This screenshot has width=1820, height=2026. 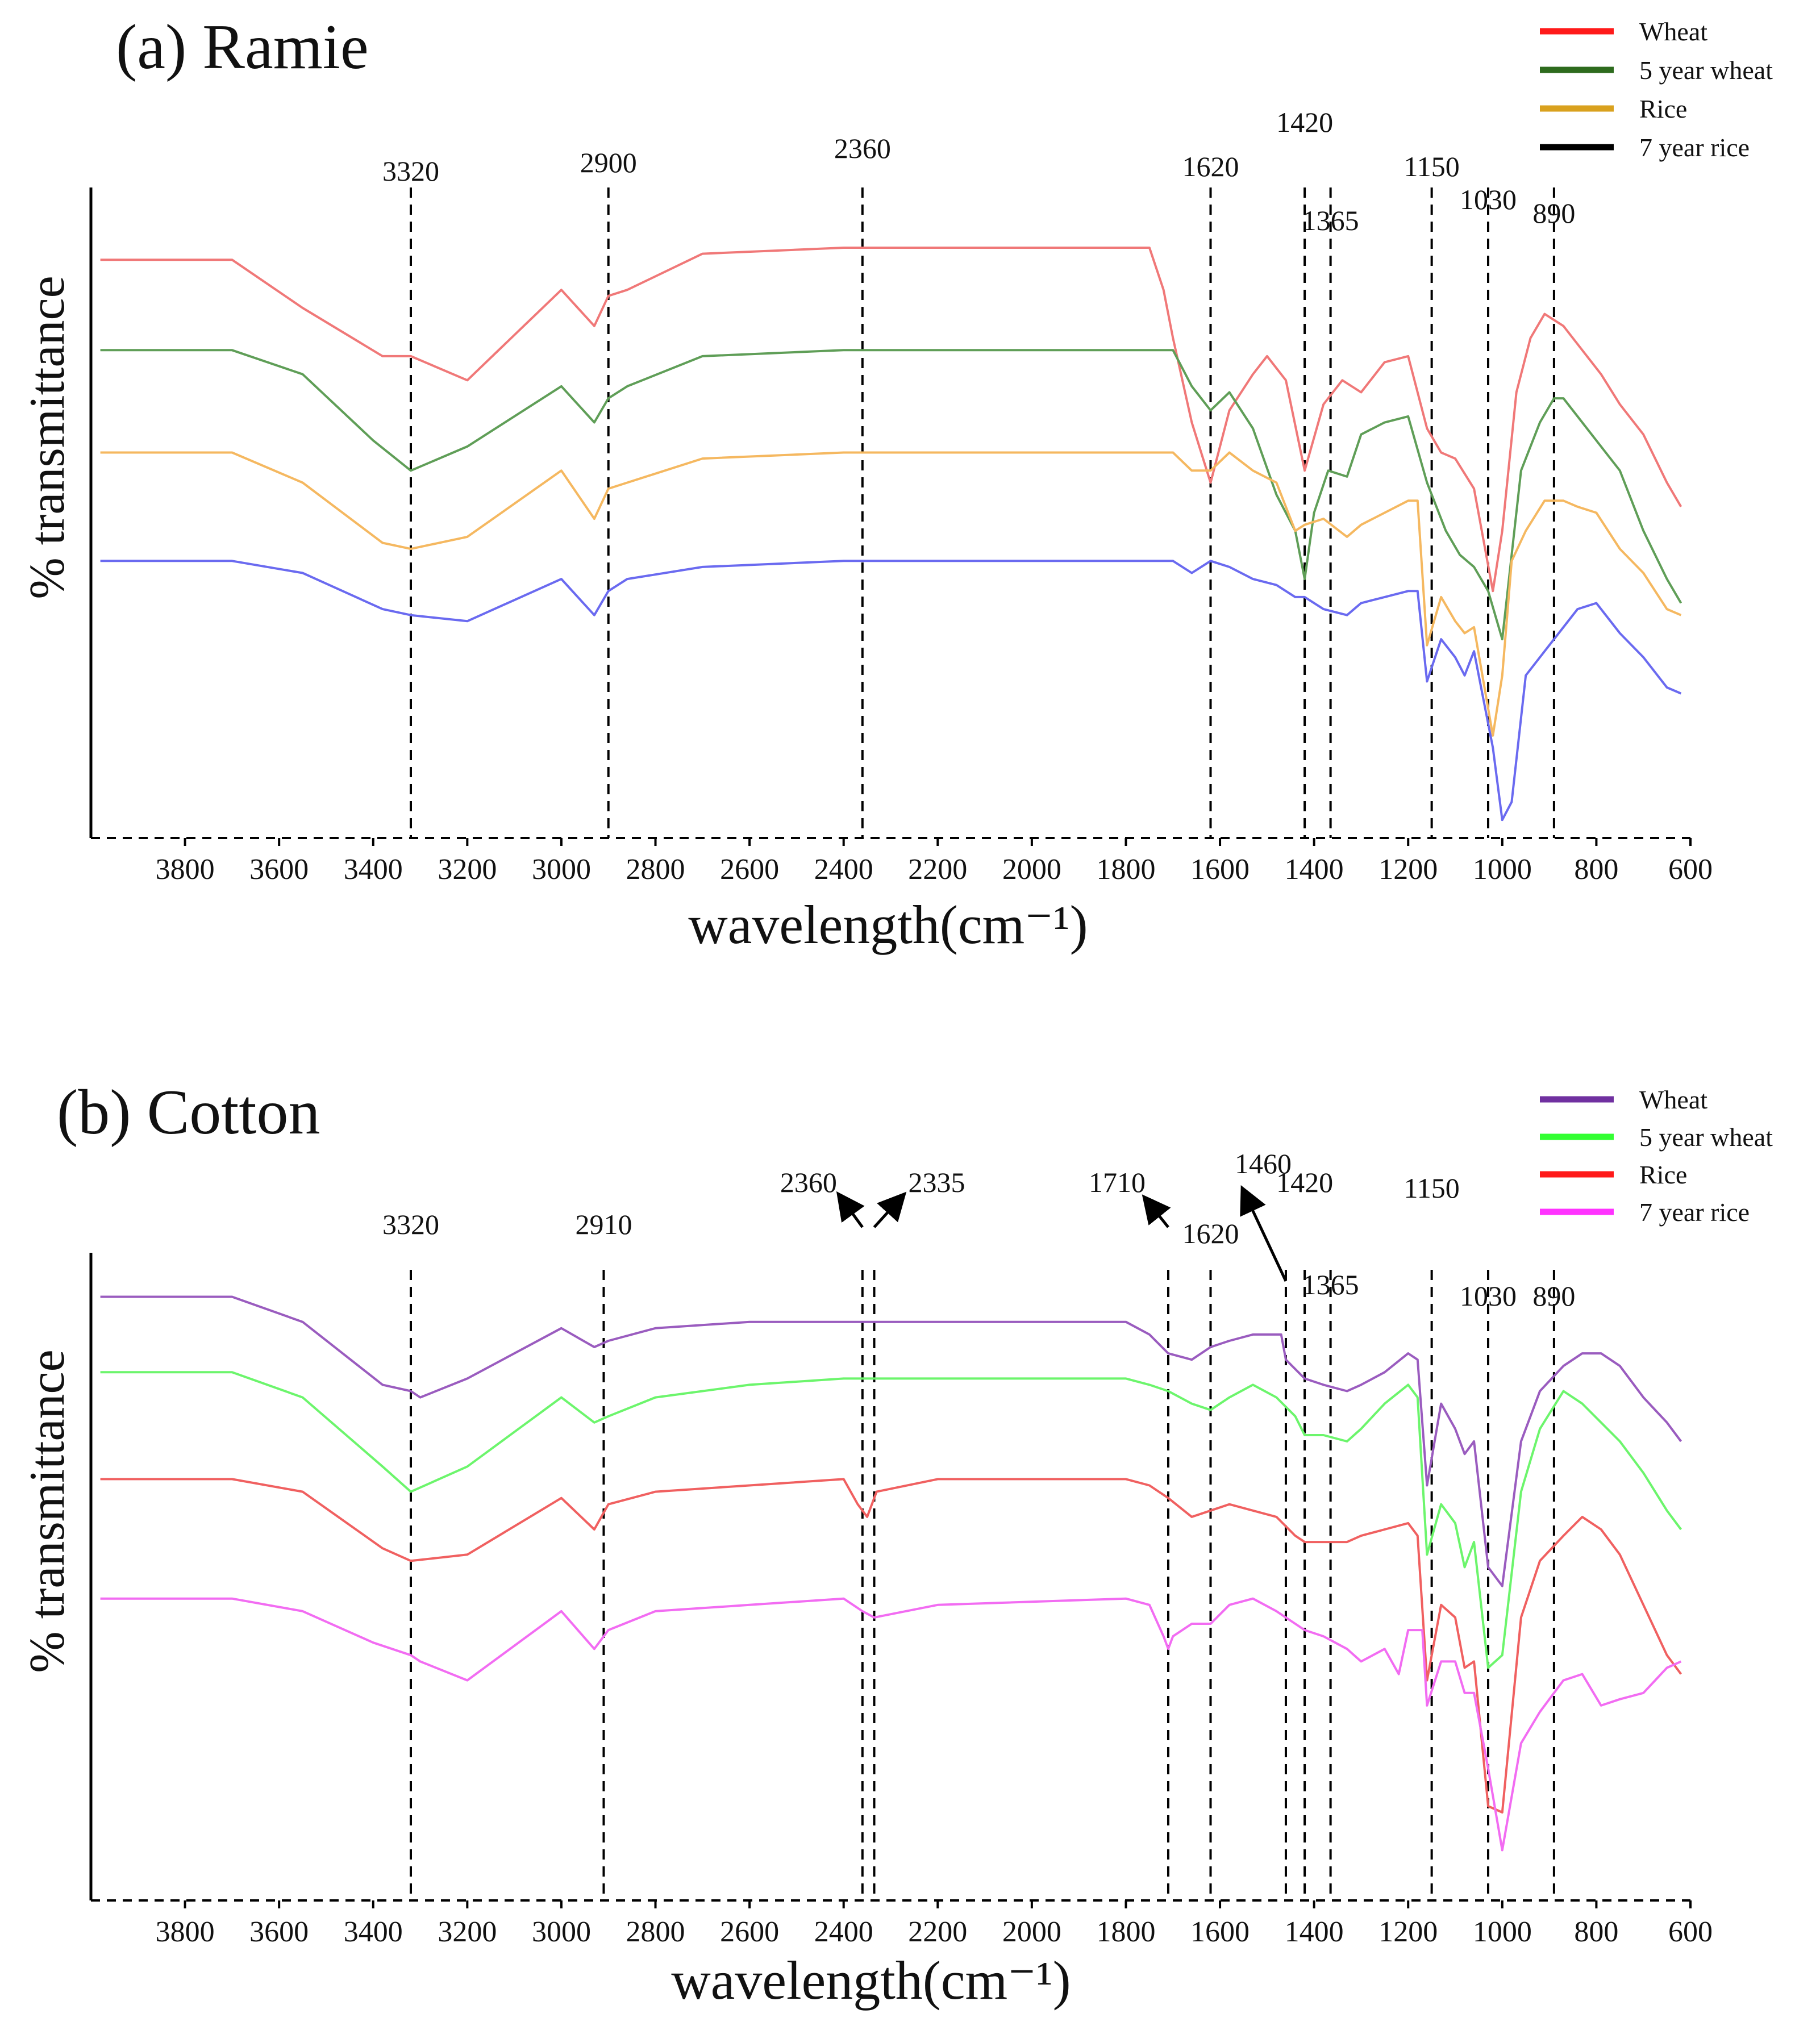 What do you see at coordinates (188, 1112) in the screenshot?
I see `panel-title: (b) Cotton` at bounding box center [188, 1112].